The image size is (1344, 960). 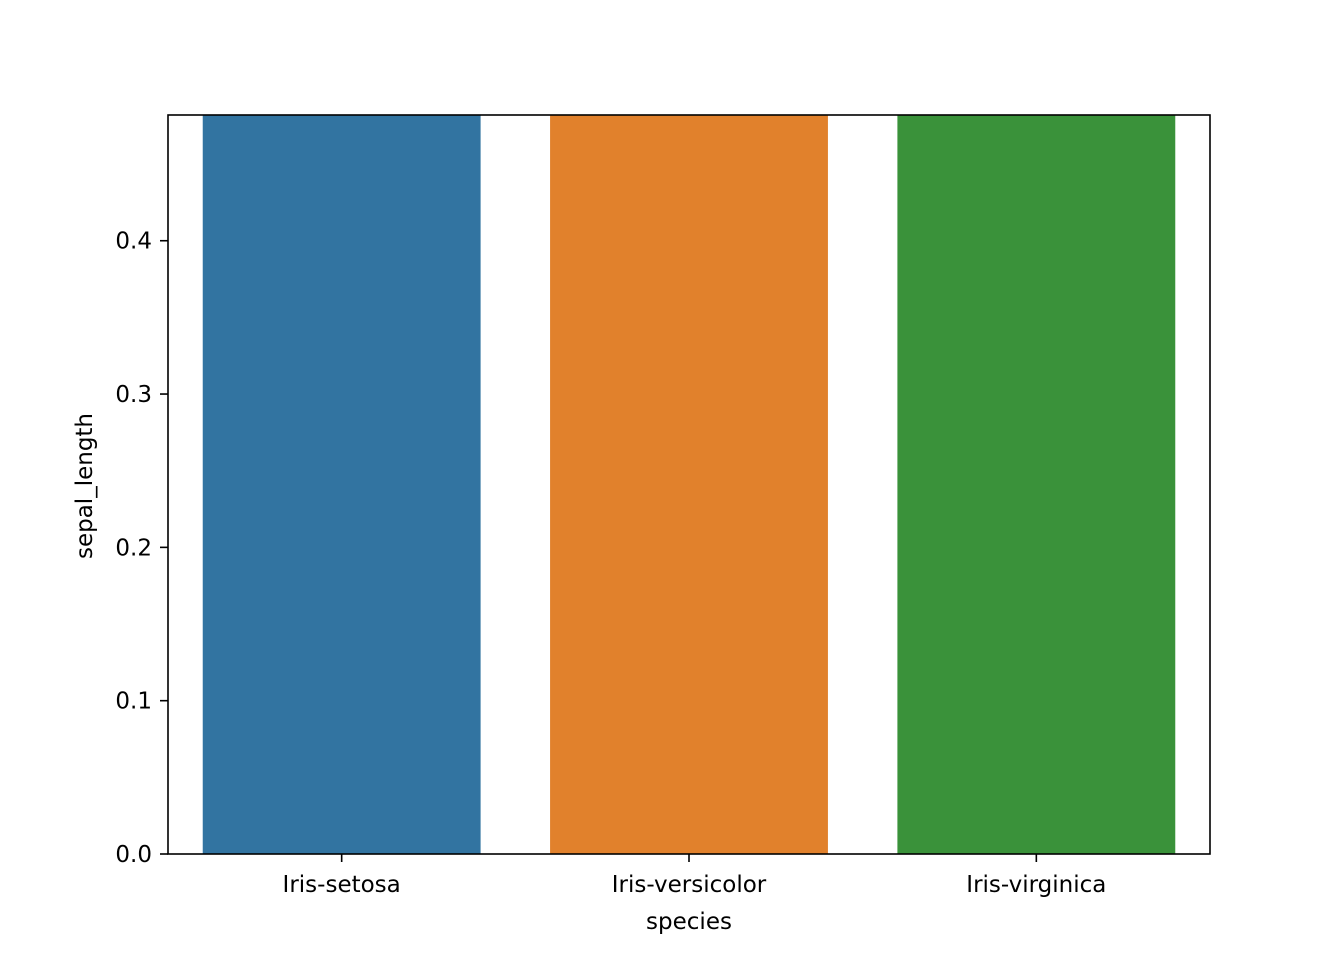 What do you see at coordinates (133, 242) in the screenshot?
I see `y-tick-label: 0.4` at bounding box center [133, 242].